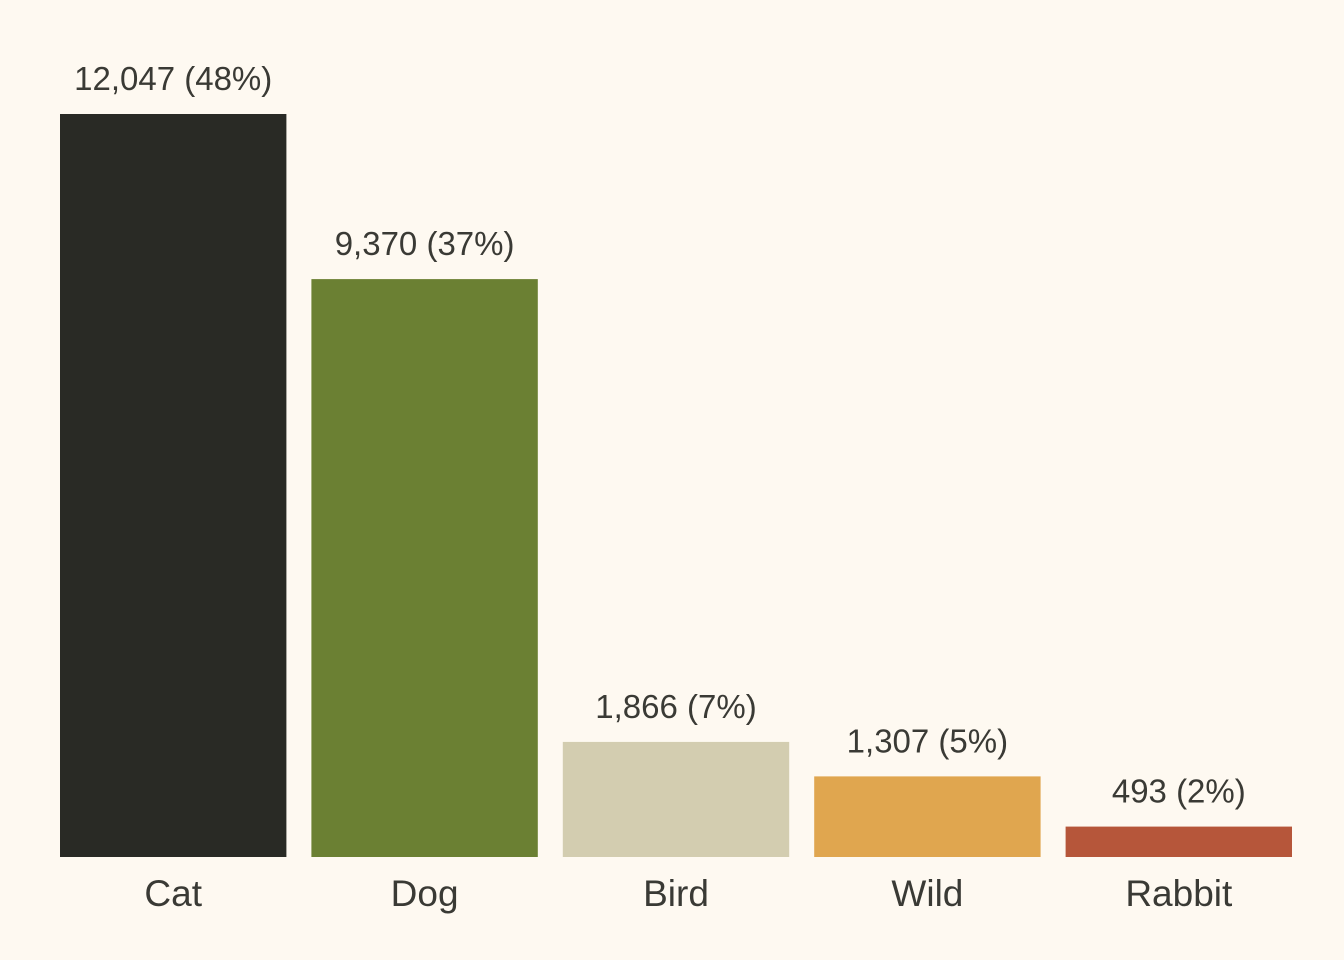 This screenshot has width=1344, height=960. I want to click on data-label-cat: 12,047 (48%), so click(173, 78).